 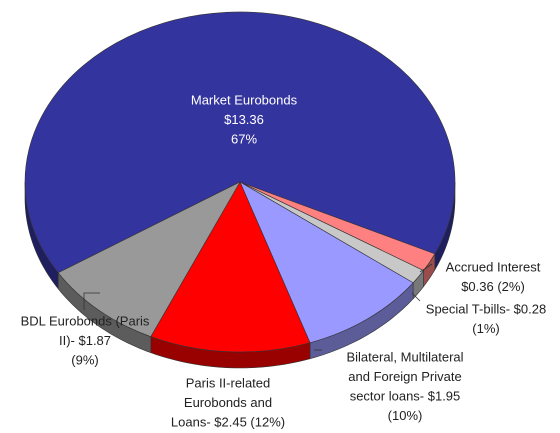 What do you see at coordinates (404, 376) in the screenshot?
I see `slice-label: and Foreign Private` at bounding box center [404, 376].